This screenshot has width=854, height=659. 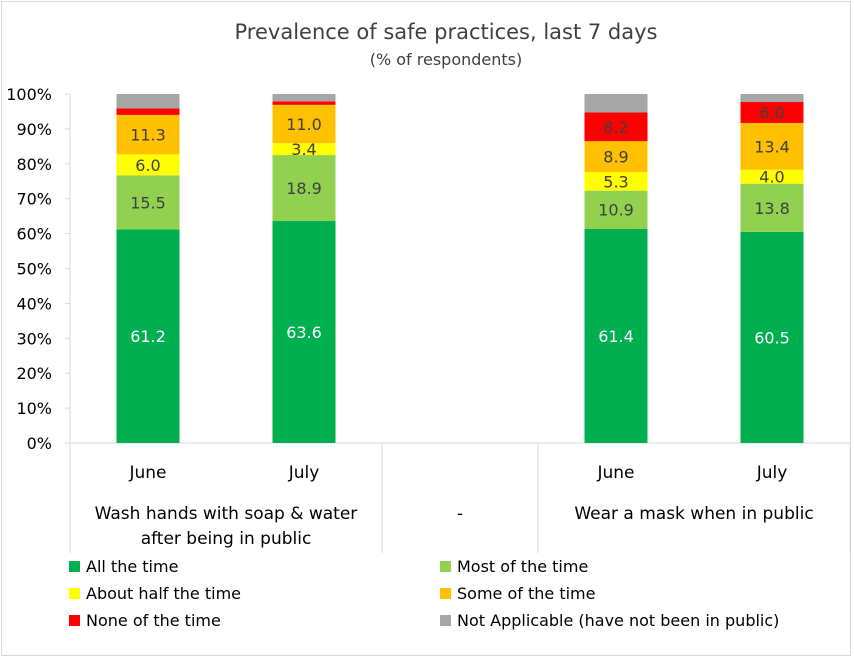 What do you see at coordinates (693, 514) in the screenshot?
I see `x-group-label: Wear a mask when in public` at bounding box center [693, 514].